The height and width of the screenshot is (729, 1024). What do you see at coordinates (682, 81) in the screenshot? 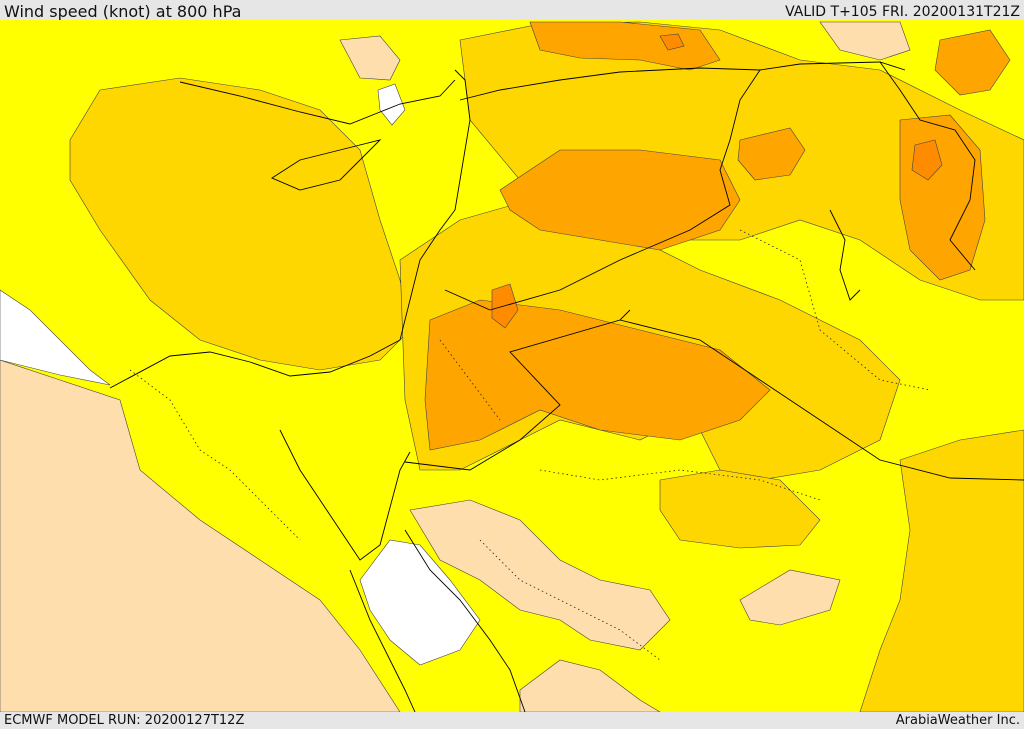
I see `border-turkey-syria` at bounding box center [682, 81].